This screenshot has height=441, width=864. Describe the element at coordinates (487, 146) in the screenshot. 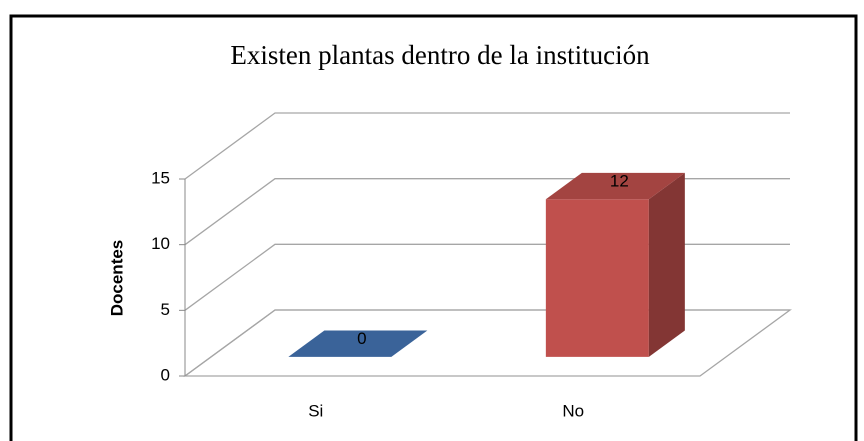

I see `grid-line` at that location.